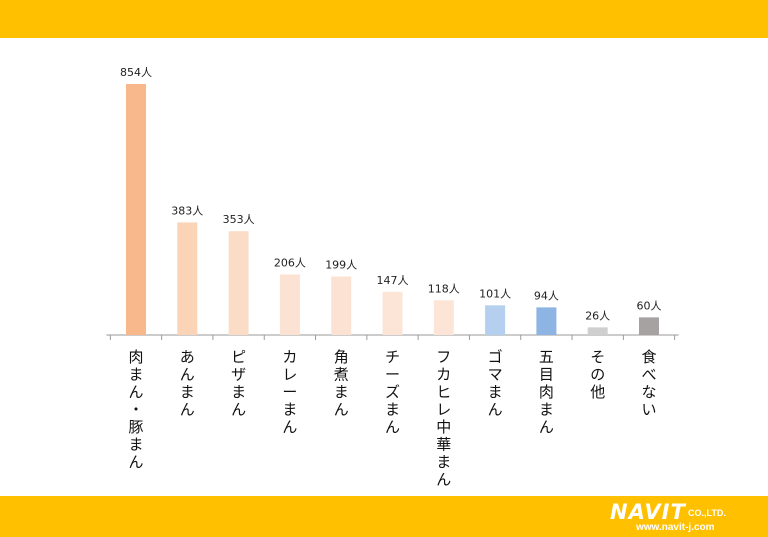  Describe the element at coordinates (444, 288) in the screenshot. I see `data-label-7: 118人` at that location.